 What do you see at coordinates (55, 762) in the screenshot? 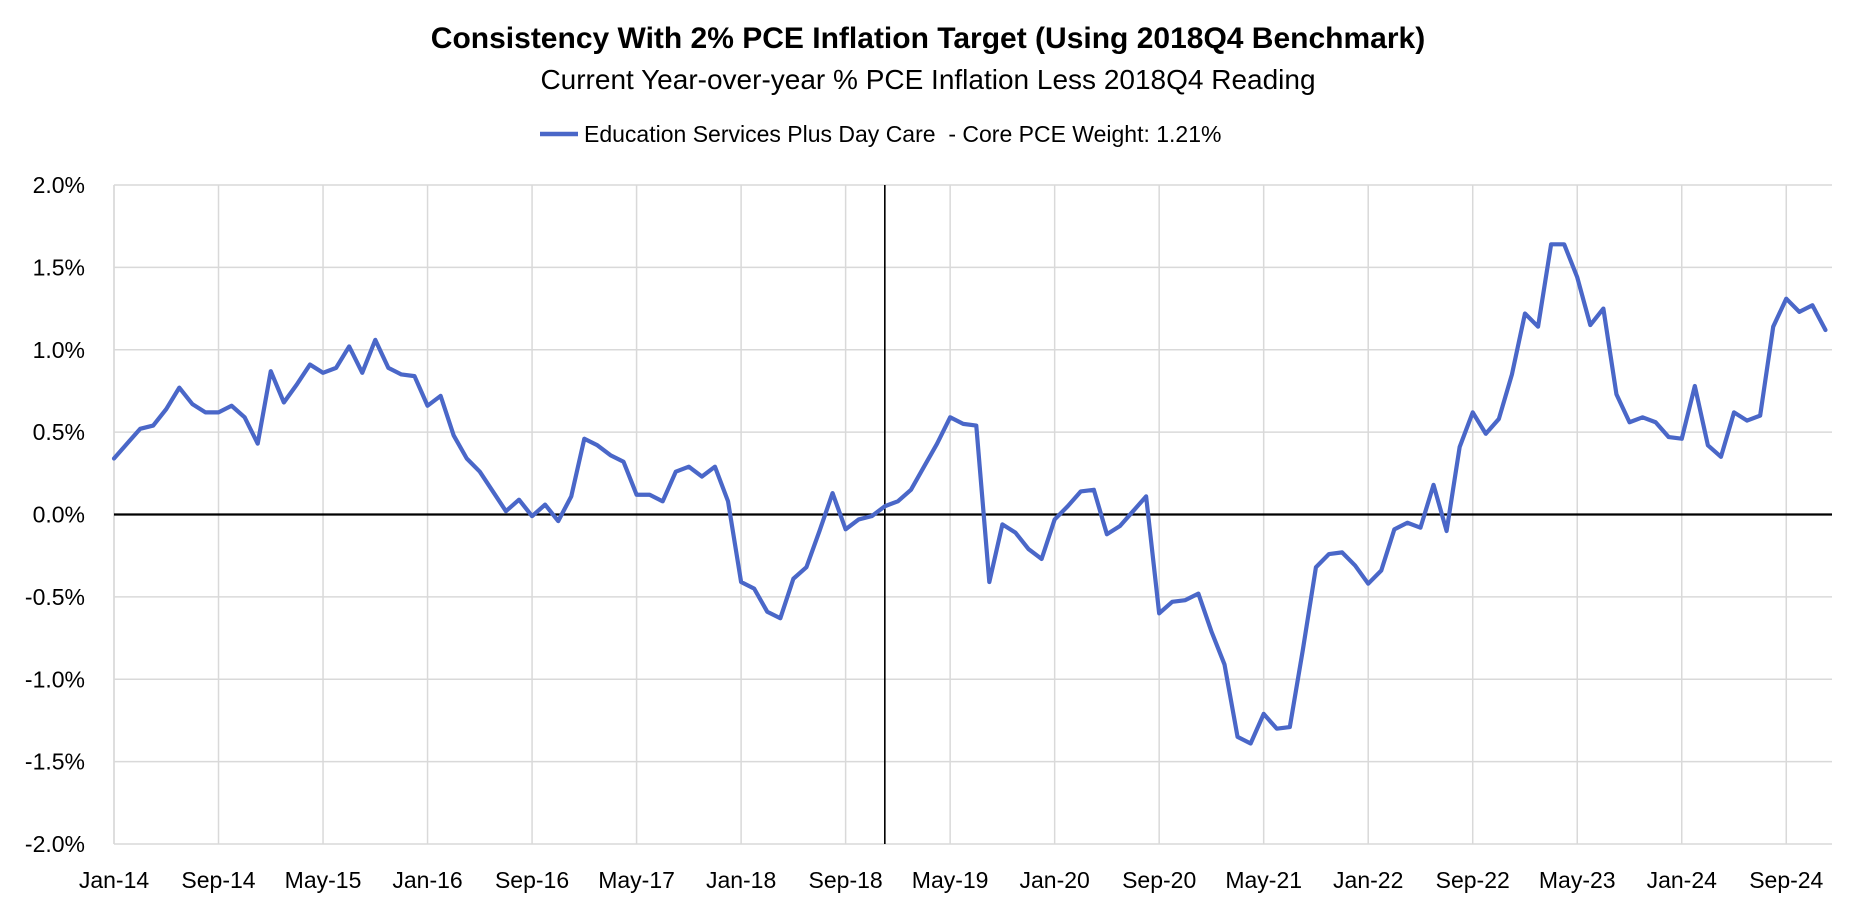
I see `y-tick-label: -1.5%` at bounding box center [55, 762].